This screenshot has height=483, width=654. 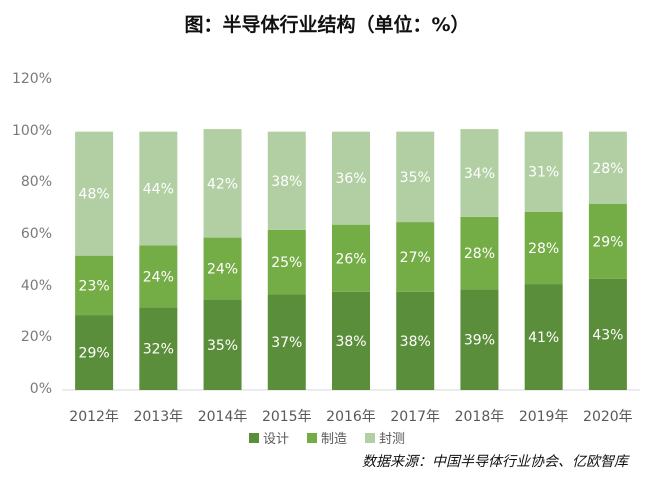 I want to click on y-tick-label: 20%, so click(x=36, y=337).